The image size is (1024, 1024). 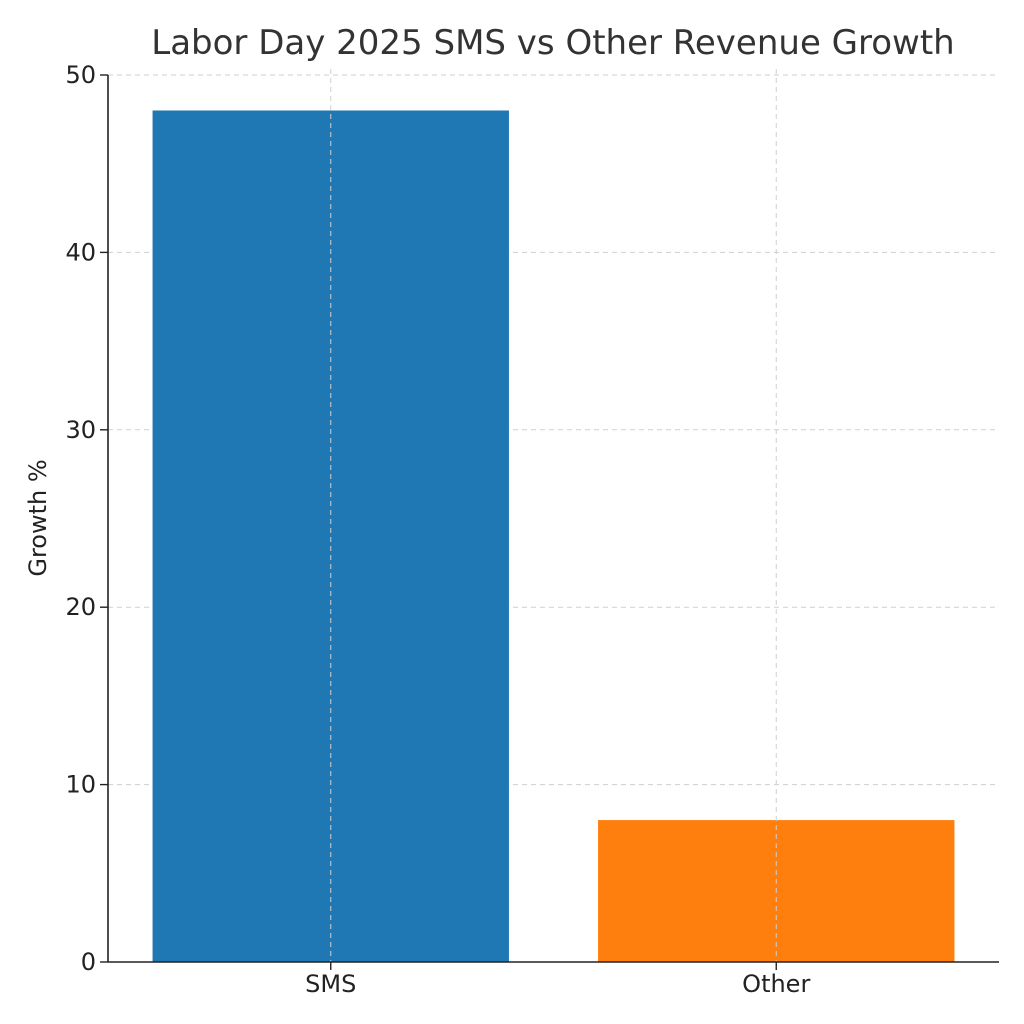 What do you see at coordinates (38, 517) in the screenshot?
I see `y-axis-label: Growth %` at bounding box center [38, 517].